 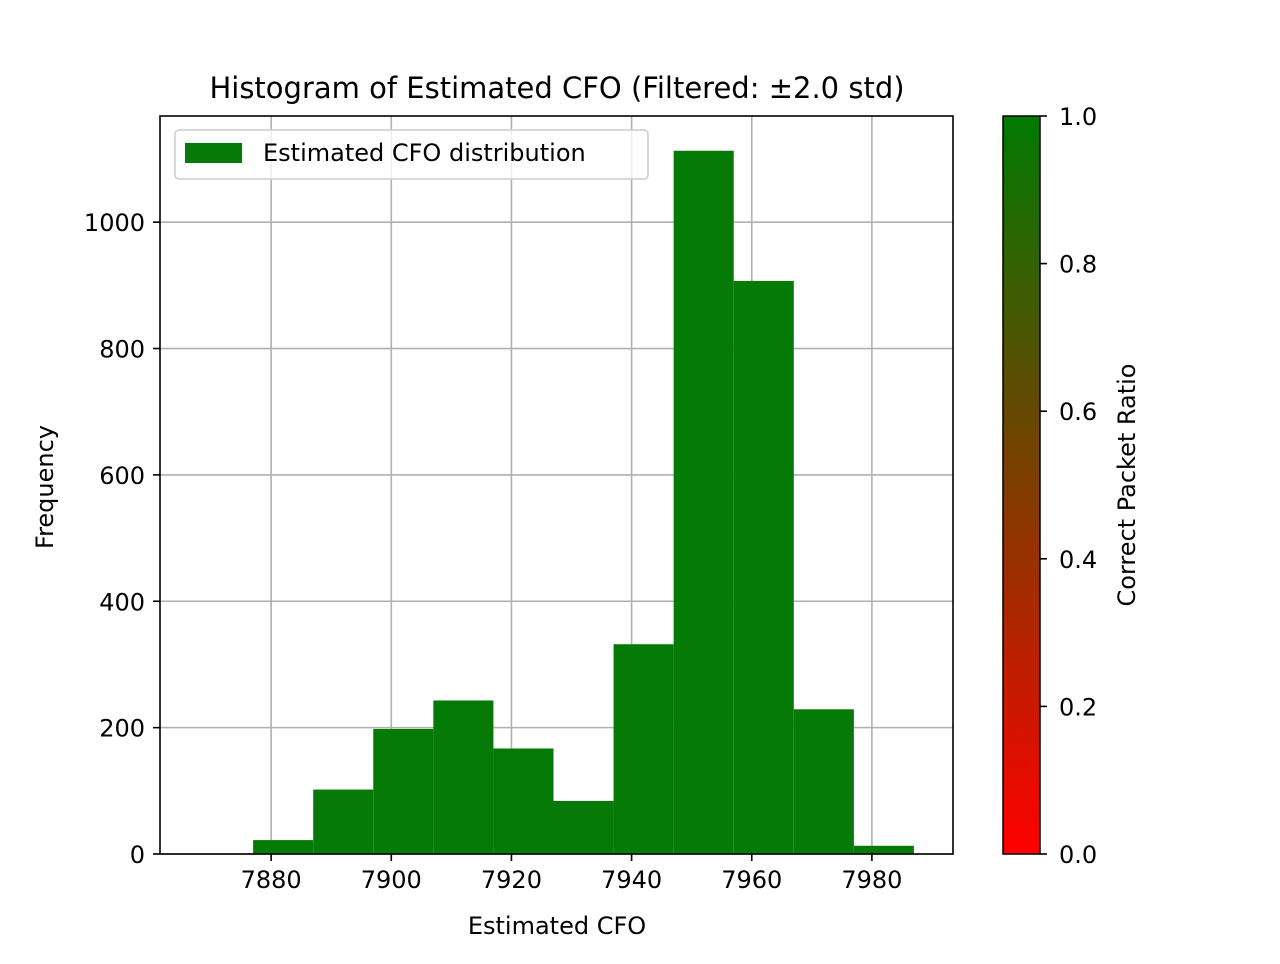 I want to click on y-axis-label: Frequency, so click(x=45, y=487).